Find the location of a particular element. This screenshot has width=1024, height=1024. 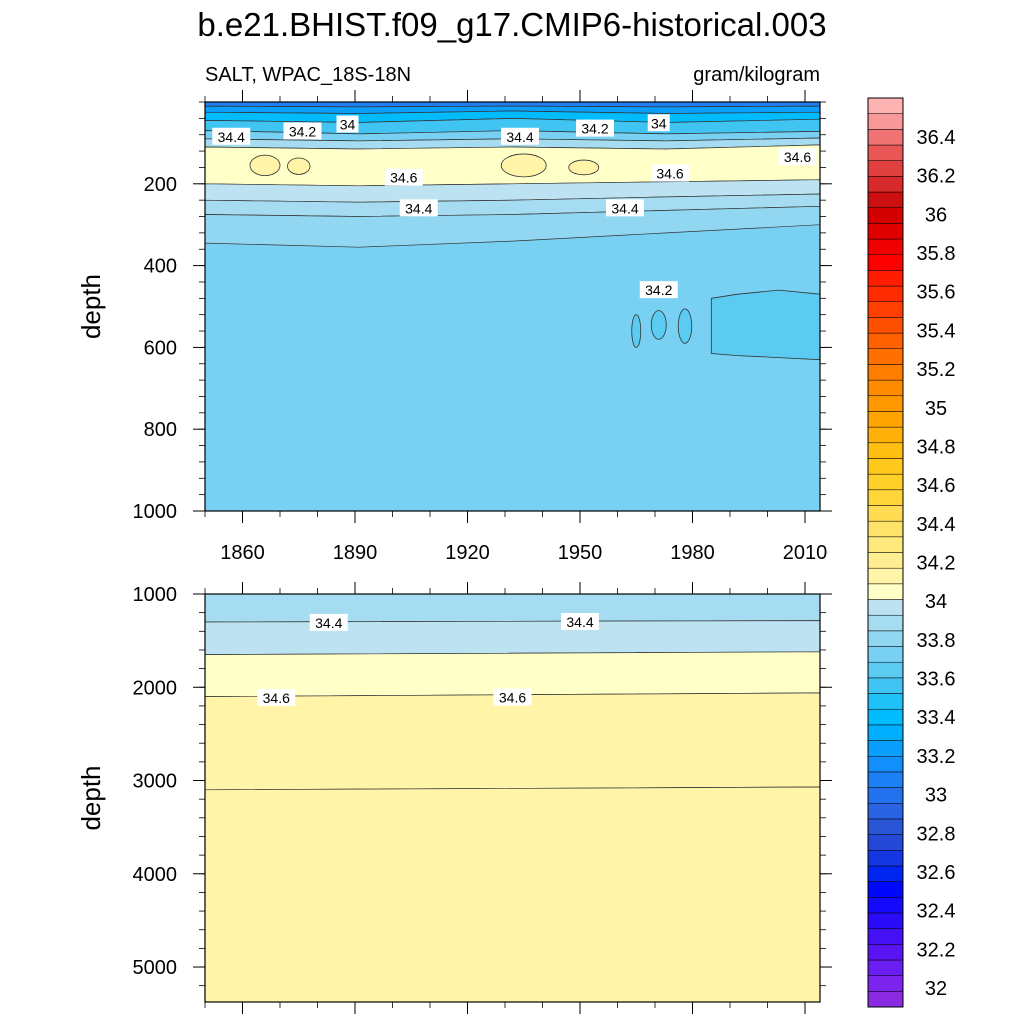

colorbar-tick-label-0: 32 is located at coordinates (936, 989).